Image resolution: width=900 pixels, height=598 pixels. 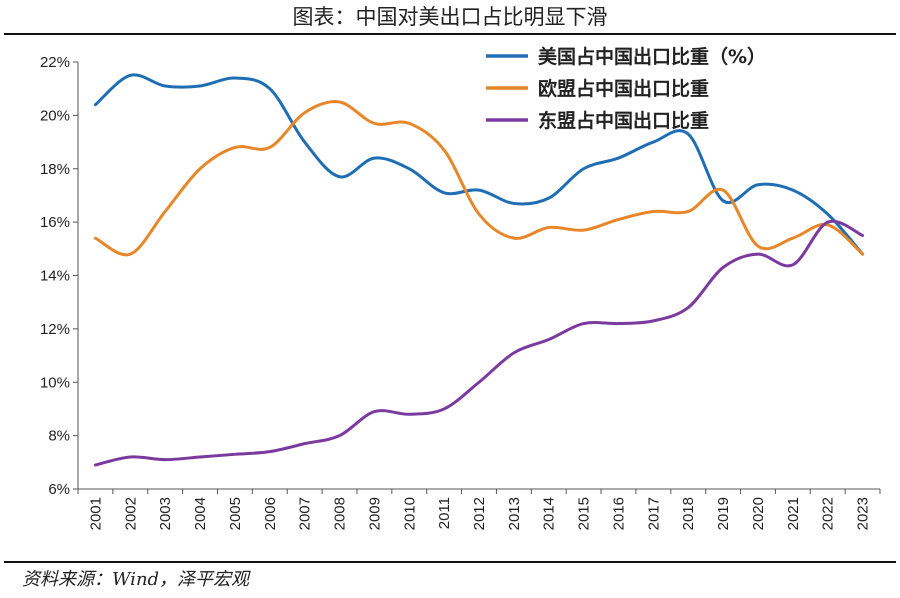 I want to click on title-divider, so click(x=450, y=34).